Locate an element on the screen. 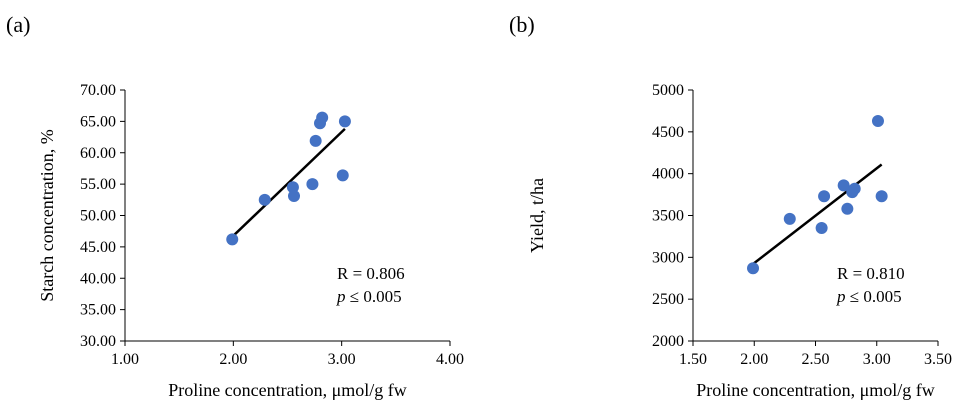 This screenshot has height=403, width=956. chart-a-y-tick-label: 50.00 is located at coordinates (98, 216).